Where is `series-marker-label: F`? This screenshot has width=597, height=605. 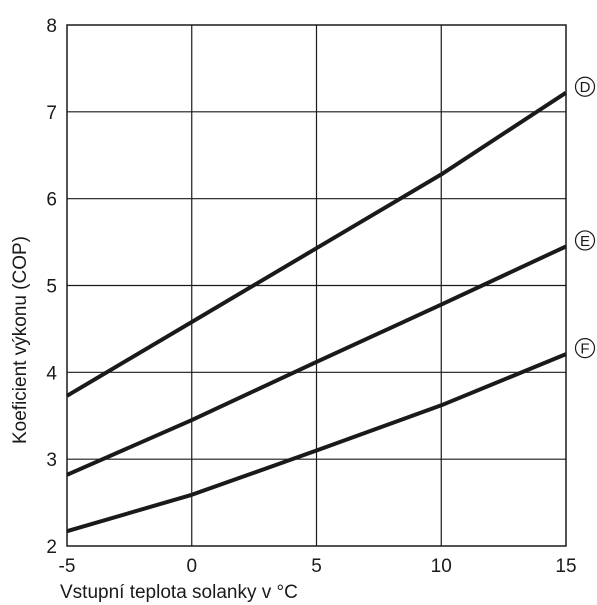 series-marker-label: F is located at coordinates (584, 349).